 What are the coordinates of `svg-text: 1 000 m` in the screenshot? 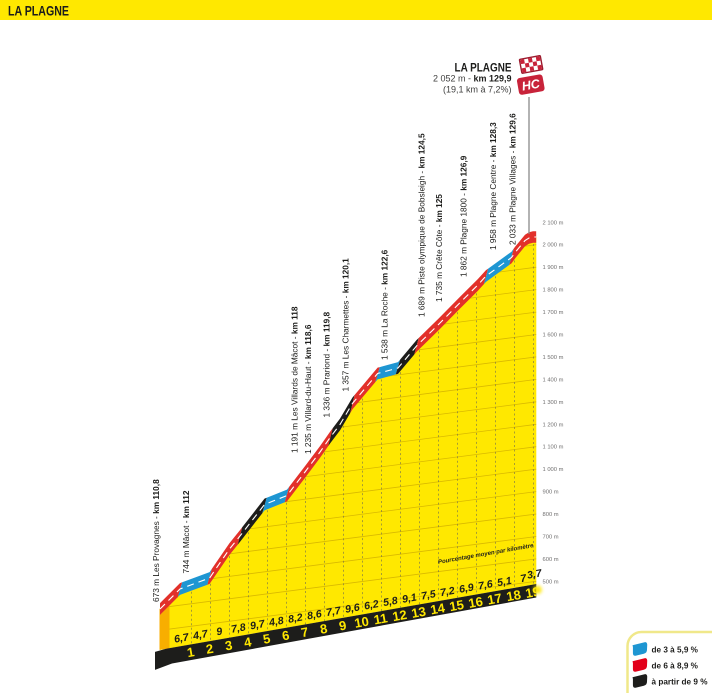 It's located at (553, 470).